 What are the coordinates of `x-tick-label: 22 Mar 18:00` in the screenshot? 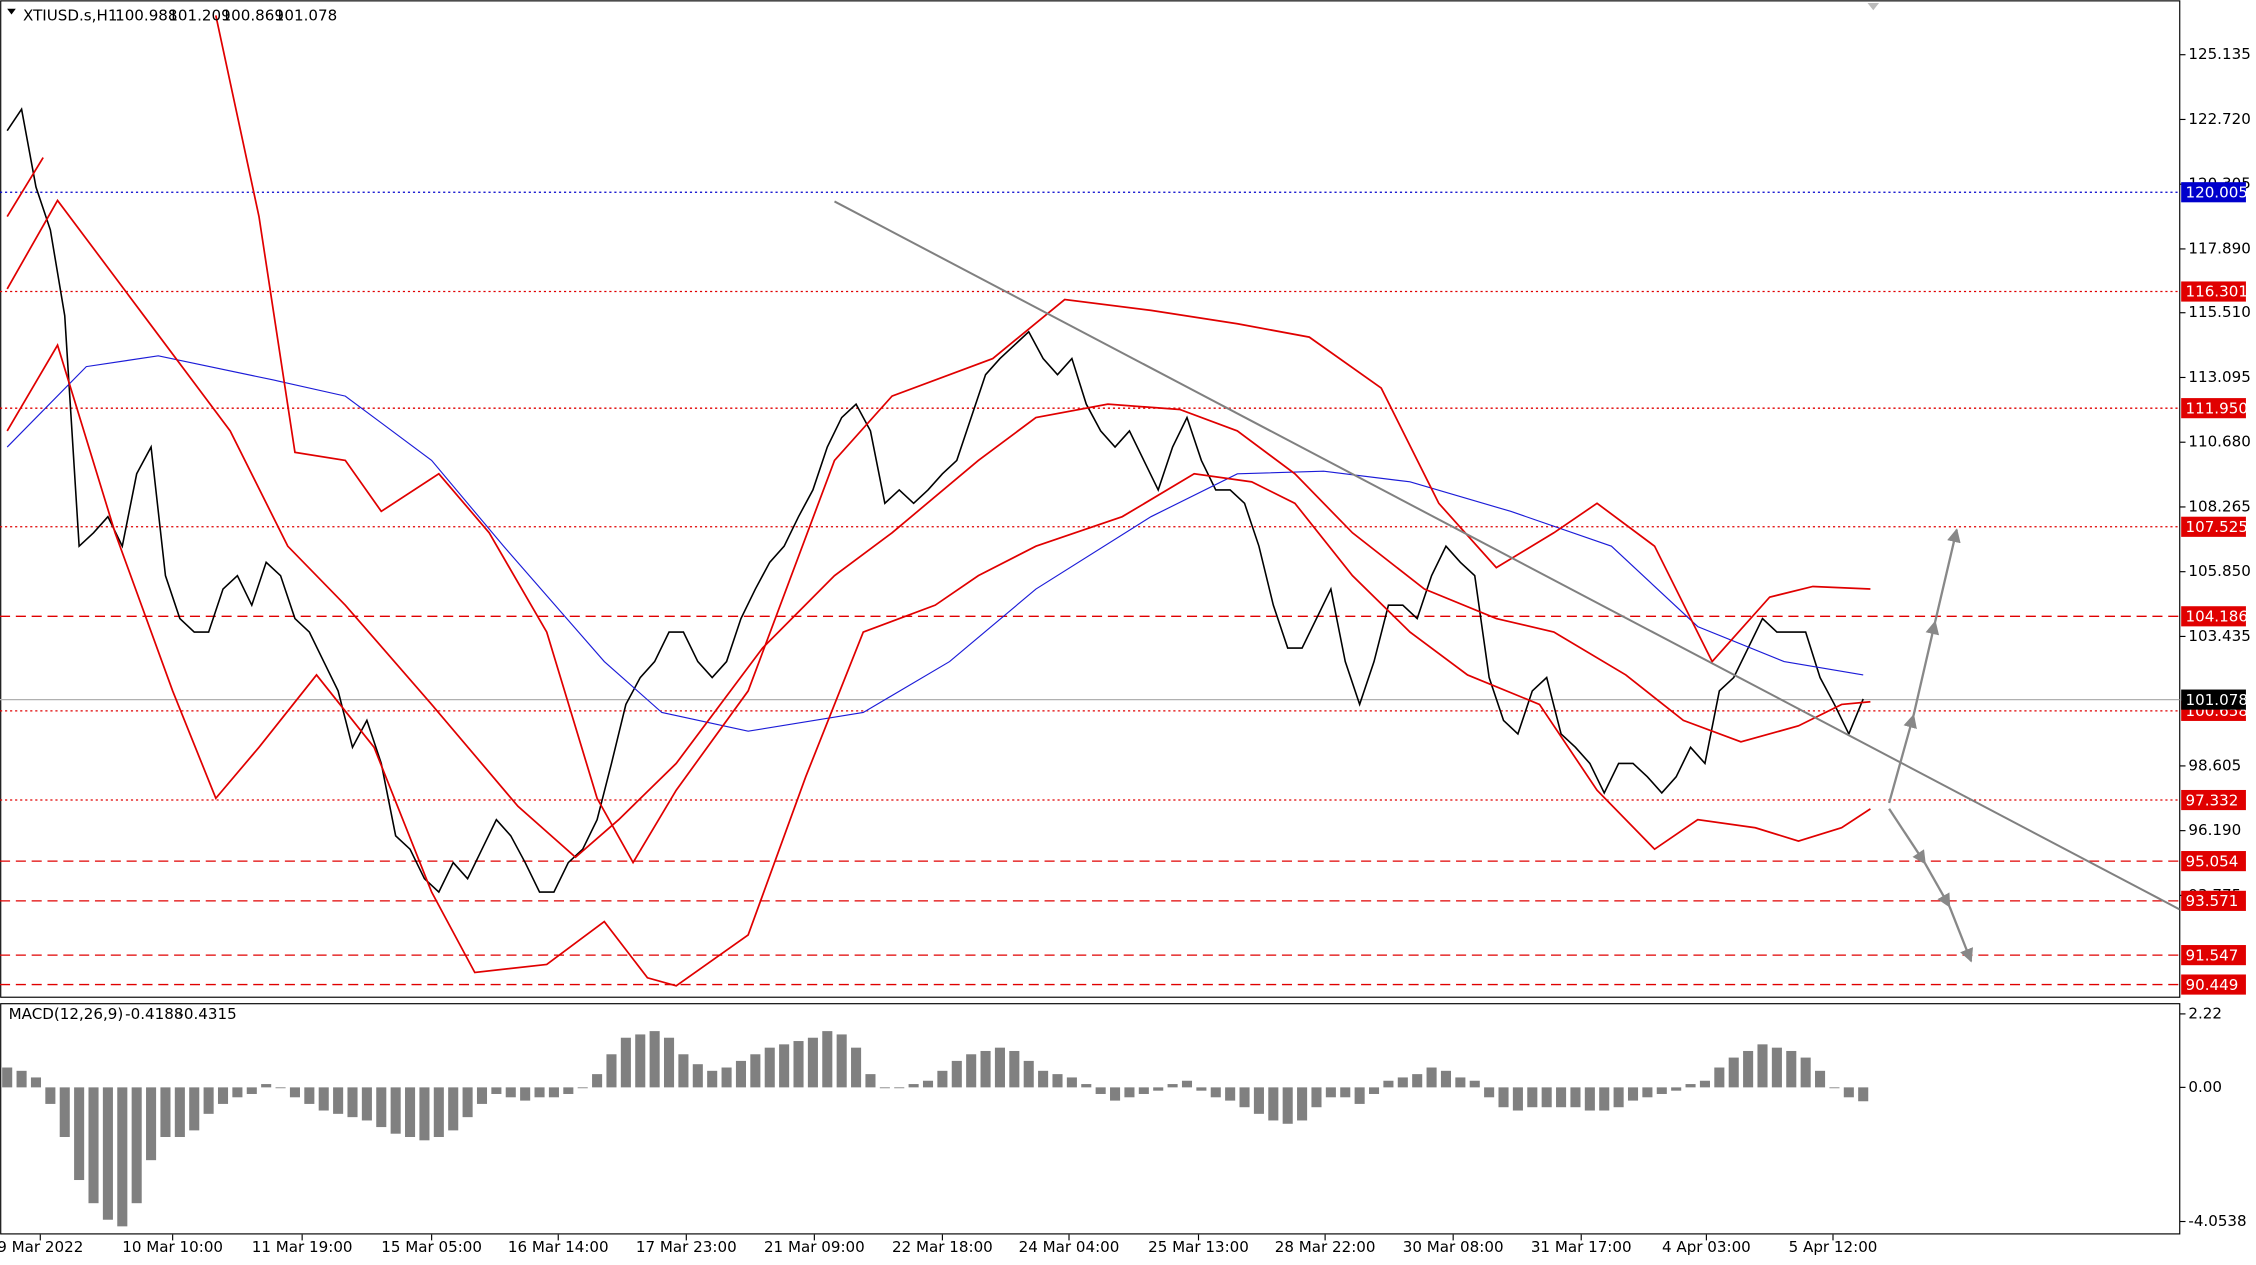 It's located at (942, 1247).